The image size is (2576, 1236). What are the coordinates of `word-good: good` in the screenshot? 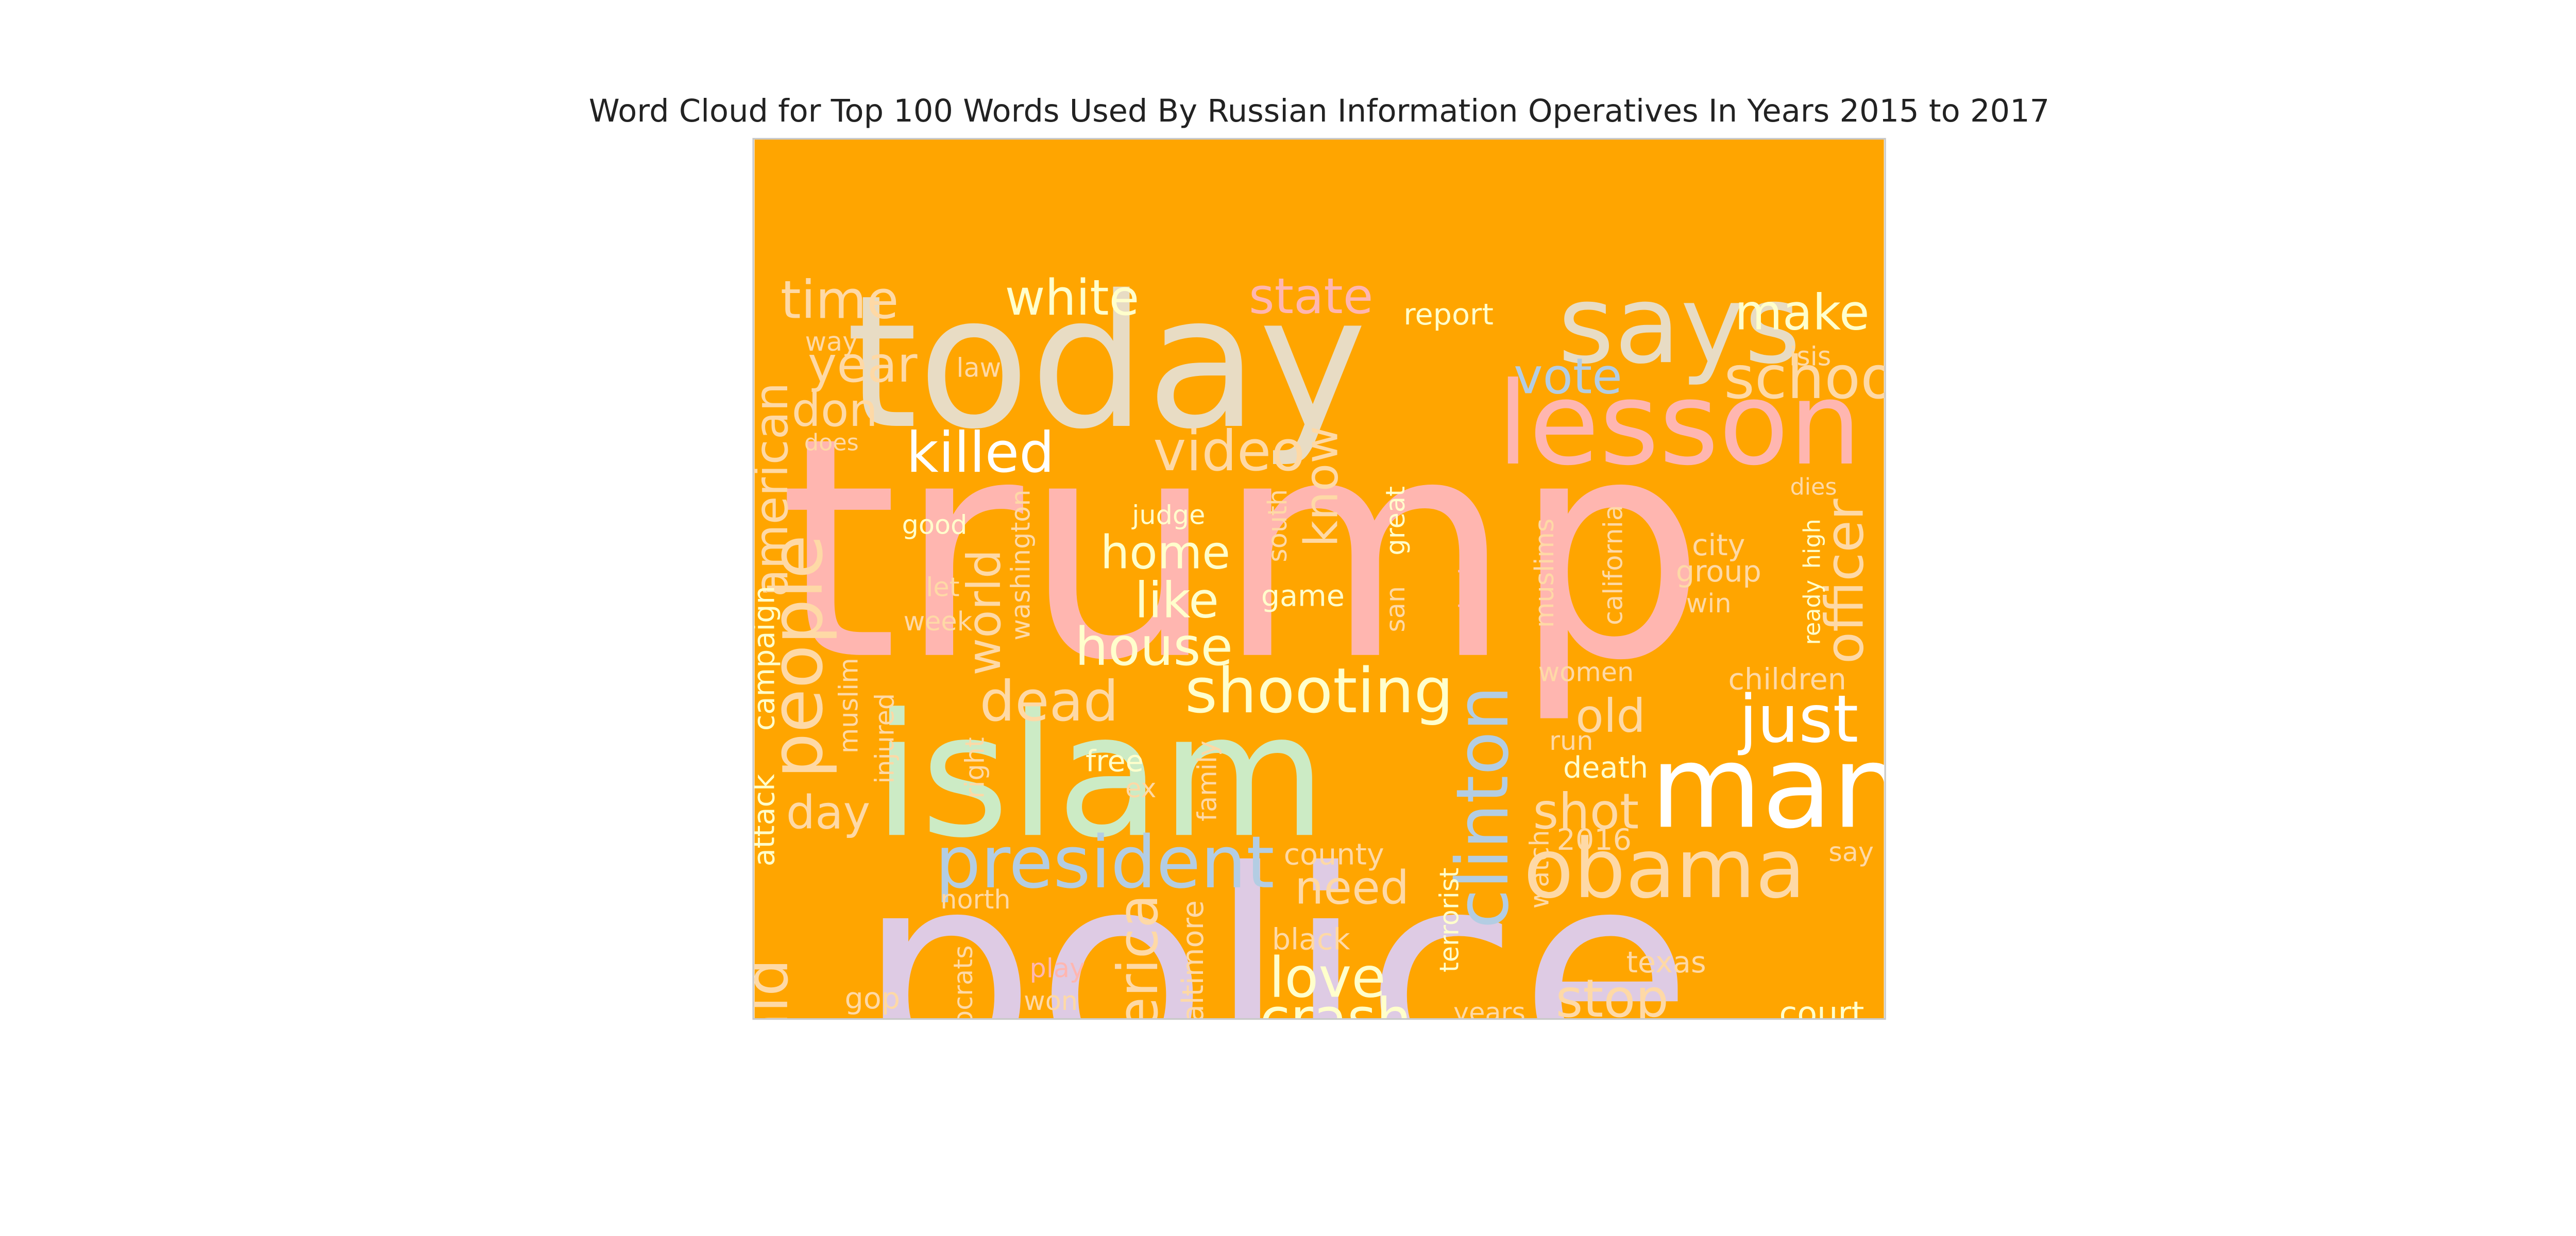 It's located at (935, 525).